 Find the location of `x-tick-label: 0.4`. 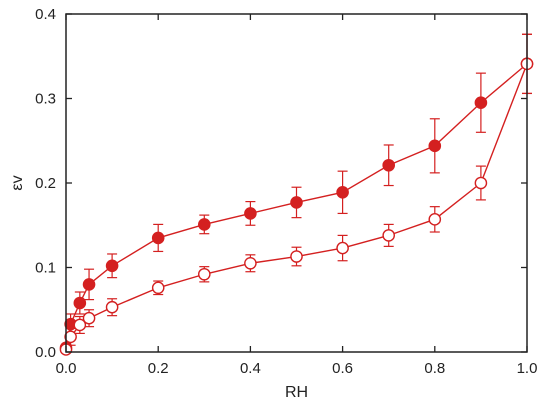

x-tick-label: 0.4 is located at coordinates (250, 368).